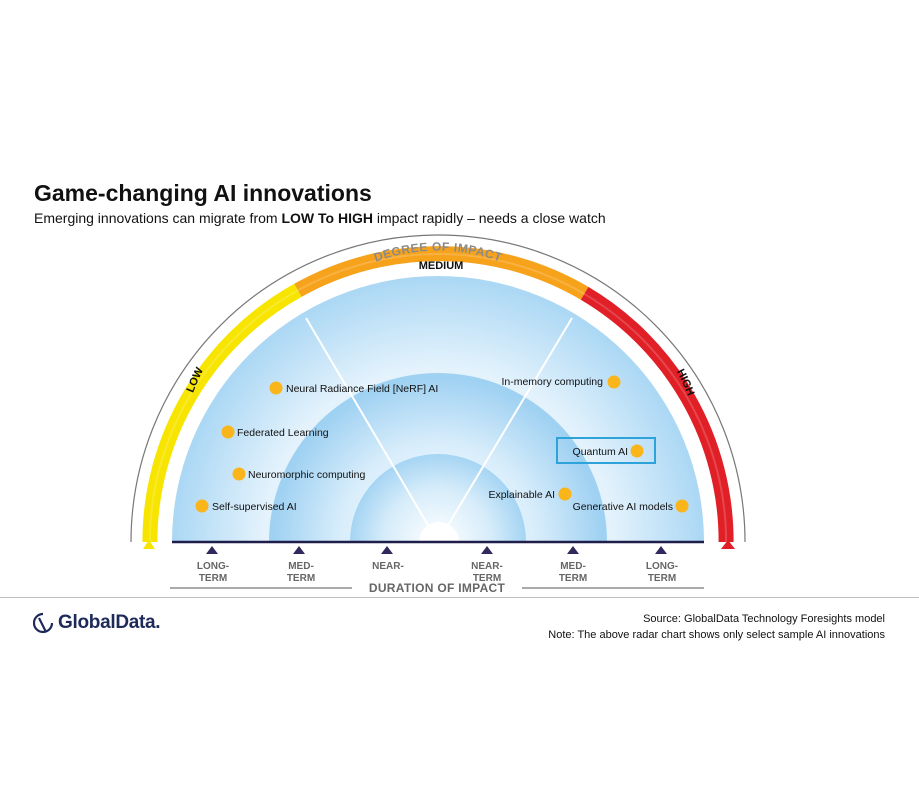  I want to click on page-title: Game-changing AI innovations, so click(203, 193).